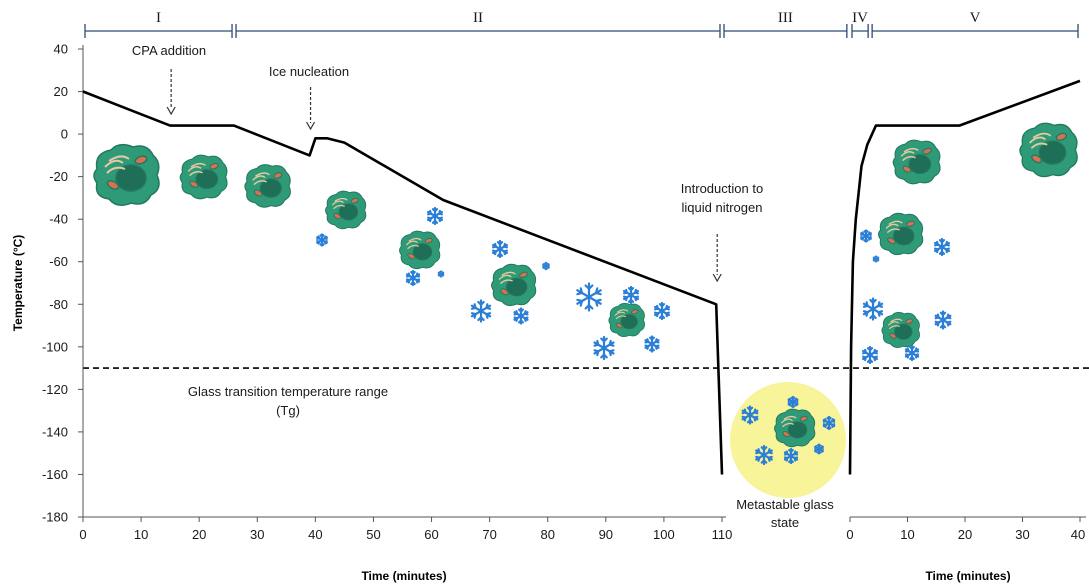  I want to click on phase-label: II, so click(478, 18).